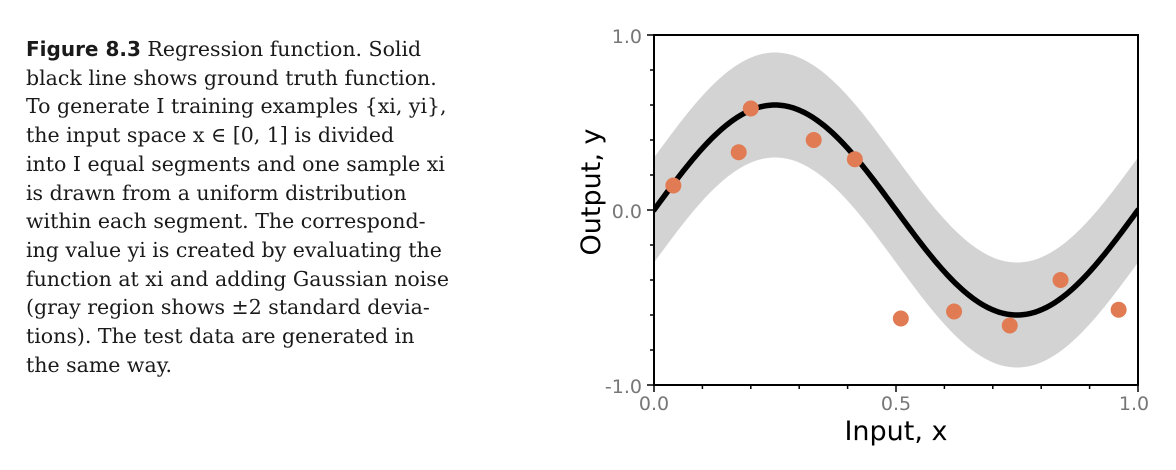  Describe the element at coordinates (1134, 404) in the screenshot. I see `x-tick-label-right: 1.0` at that location.